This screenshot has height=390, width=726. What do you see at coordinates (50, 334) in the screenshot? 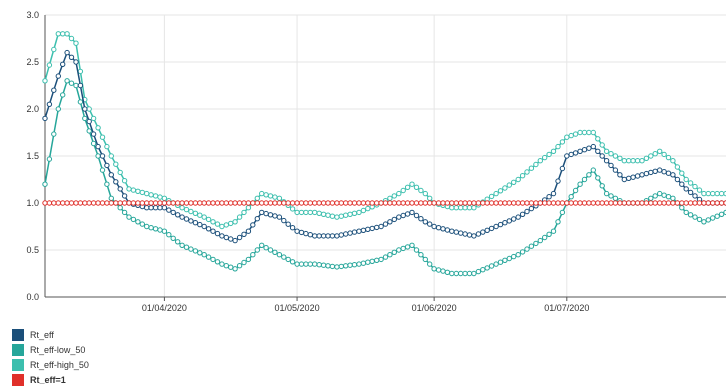
I see `legend-item-rt-eff: Rt_eff` at bounding box center [50, 334].